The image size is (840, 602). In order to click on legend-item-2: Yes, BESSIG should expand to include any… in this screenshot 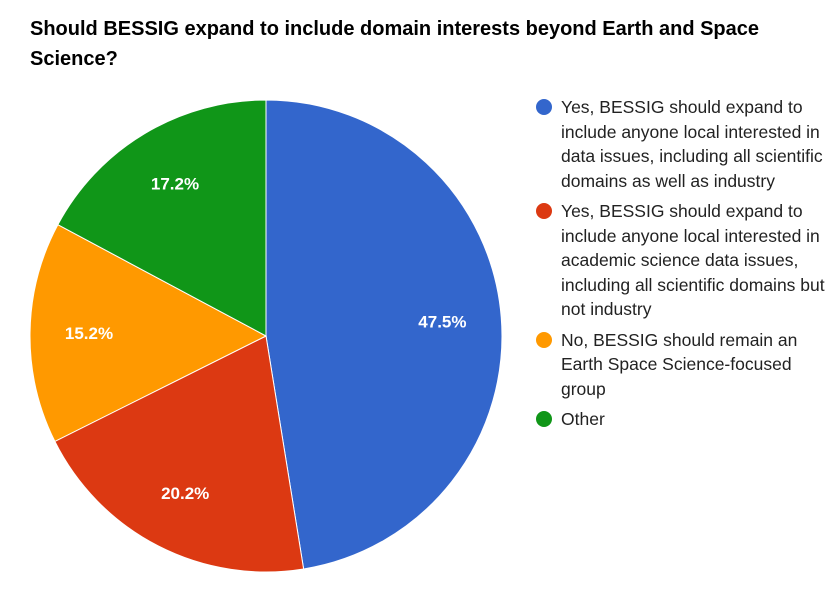, I will do `click(681, 260)`.